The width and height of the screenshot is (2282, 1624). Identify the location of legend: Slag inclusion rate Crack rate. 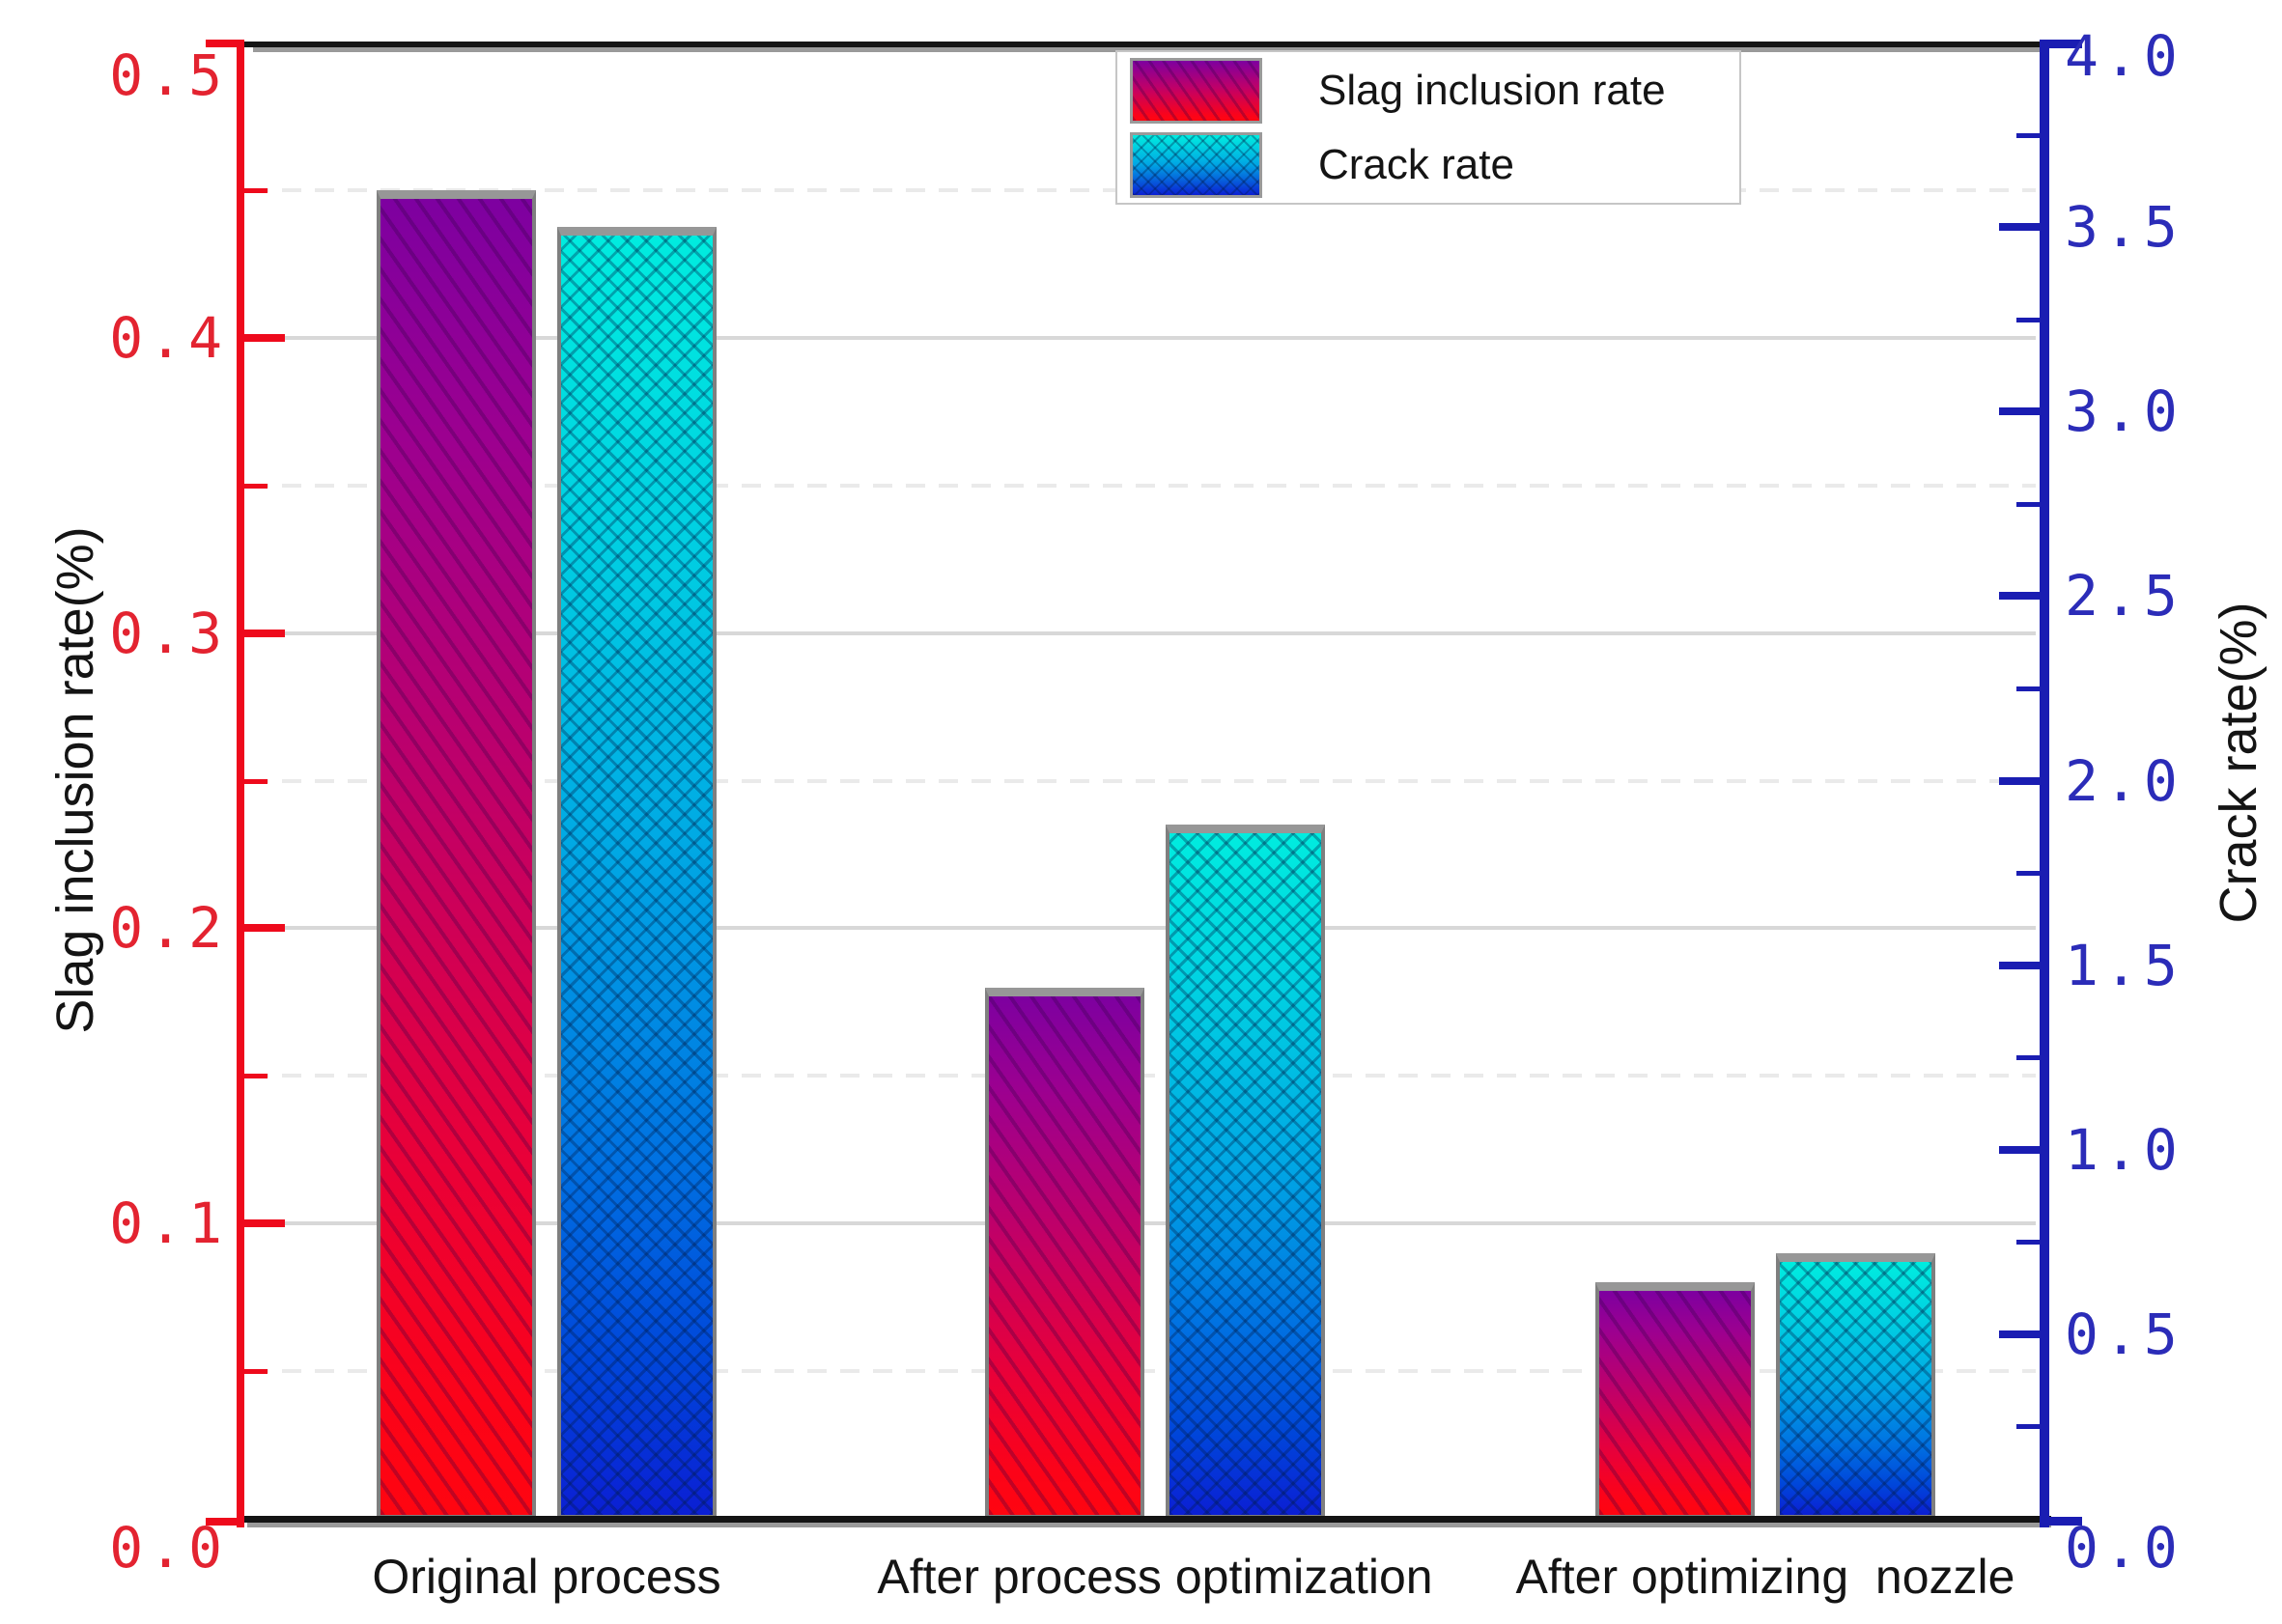
(1428, 128).